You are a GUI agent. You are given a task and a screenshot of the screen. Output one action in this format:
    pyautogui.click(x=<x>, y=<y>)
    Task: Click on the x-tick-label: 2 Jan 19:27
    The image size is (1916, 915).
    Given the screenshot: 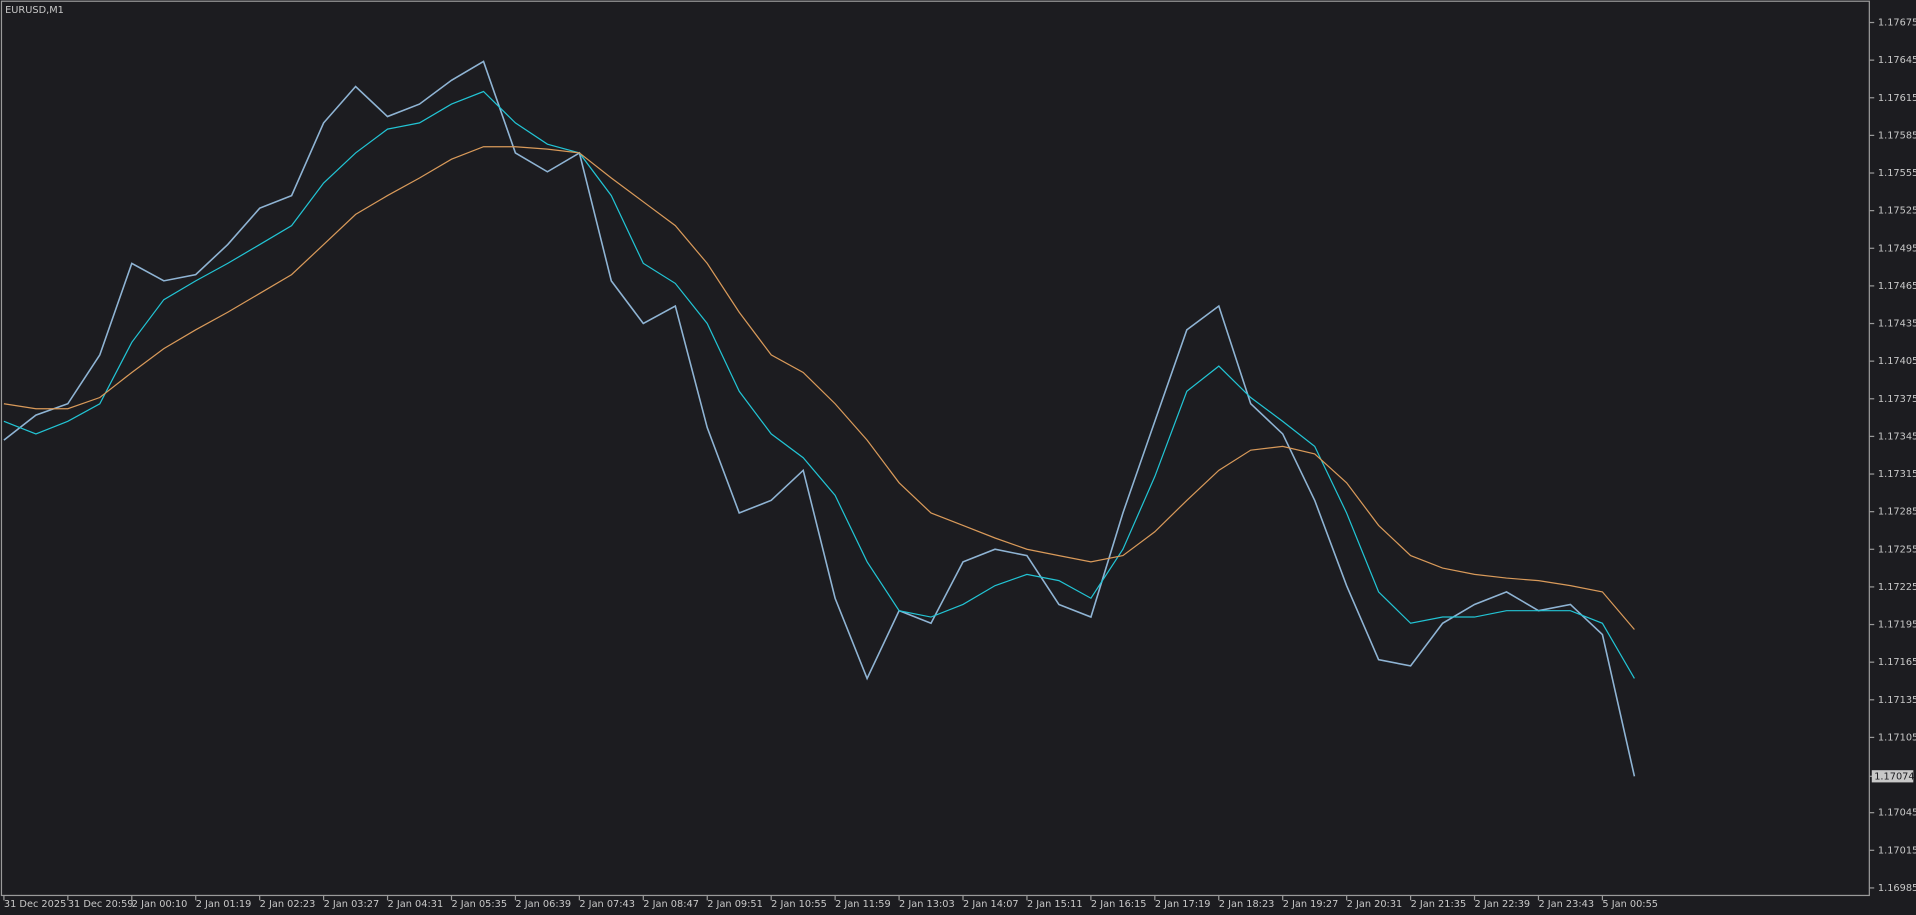 What is the action you would take?
    pyautogui.click(x=1311, y=904)
    